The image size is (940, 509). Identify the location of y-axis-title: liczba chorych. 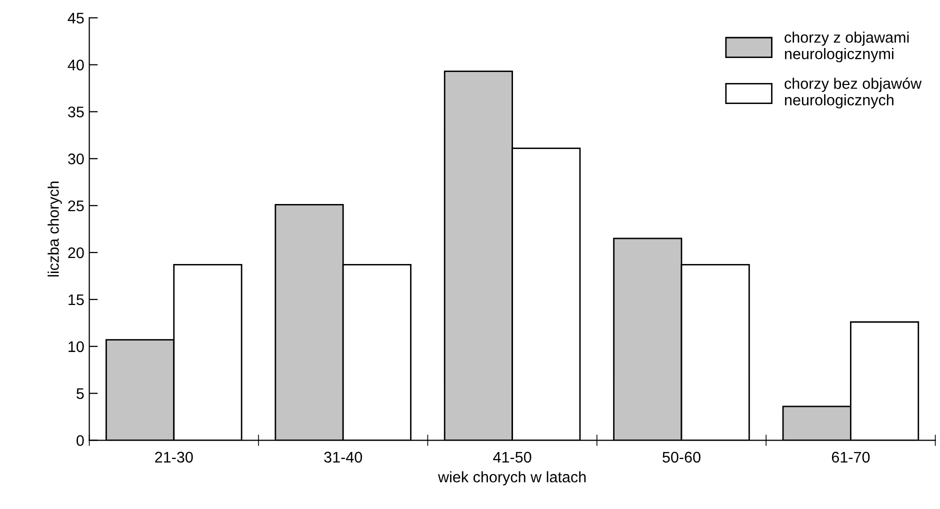
(55, 229).